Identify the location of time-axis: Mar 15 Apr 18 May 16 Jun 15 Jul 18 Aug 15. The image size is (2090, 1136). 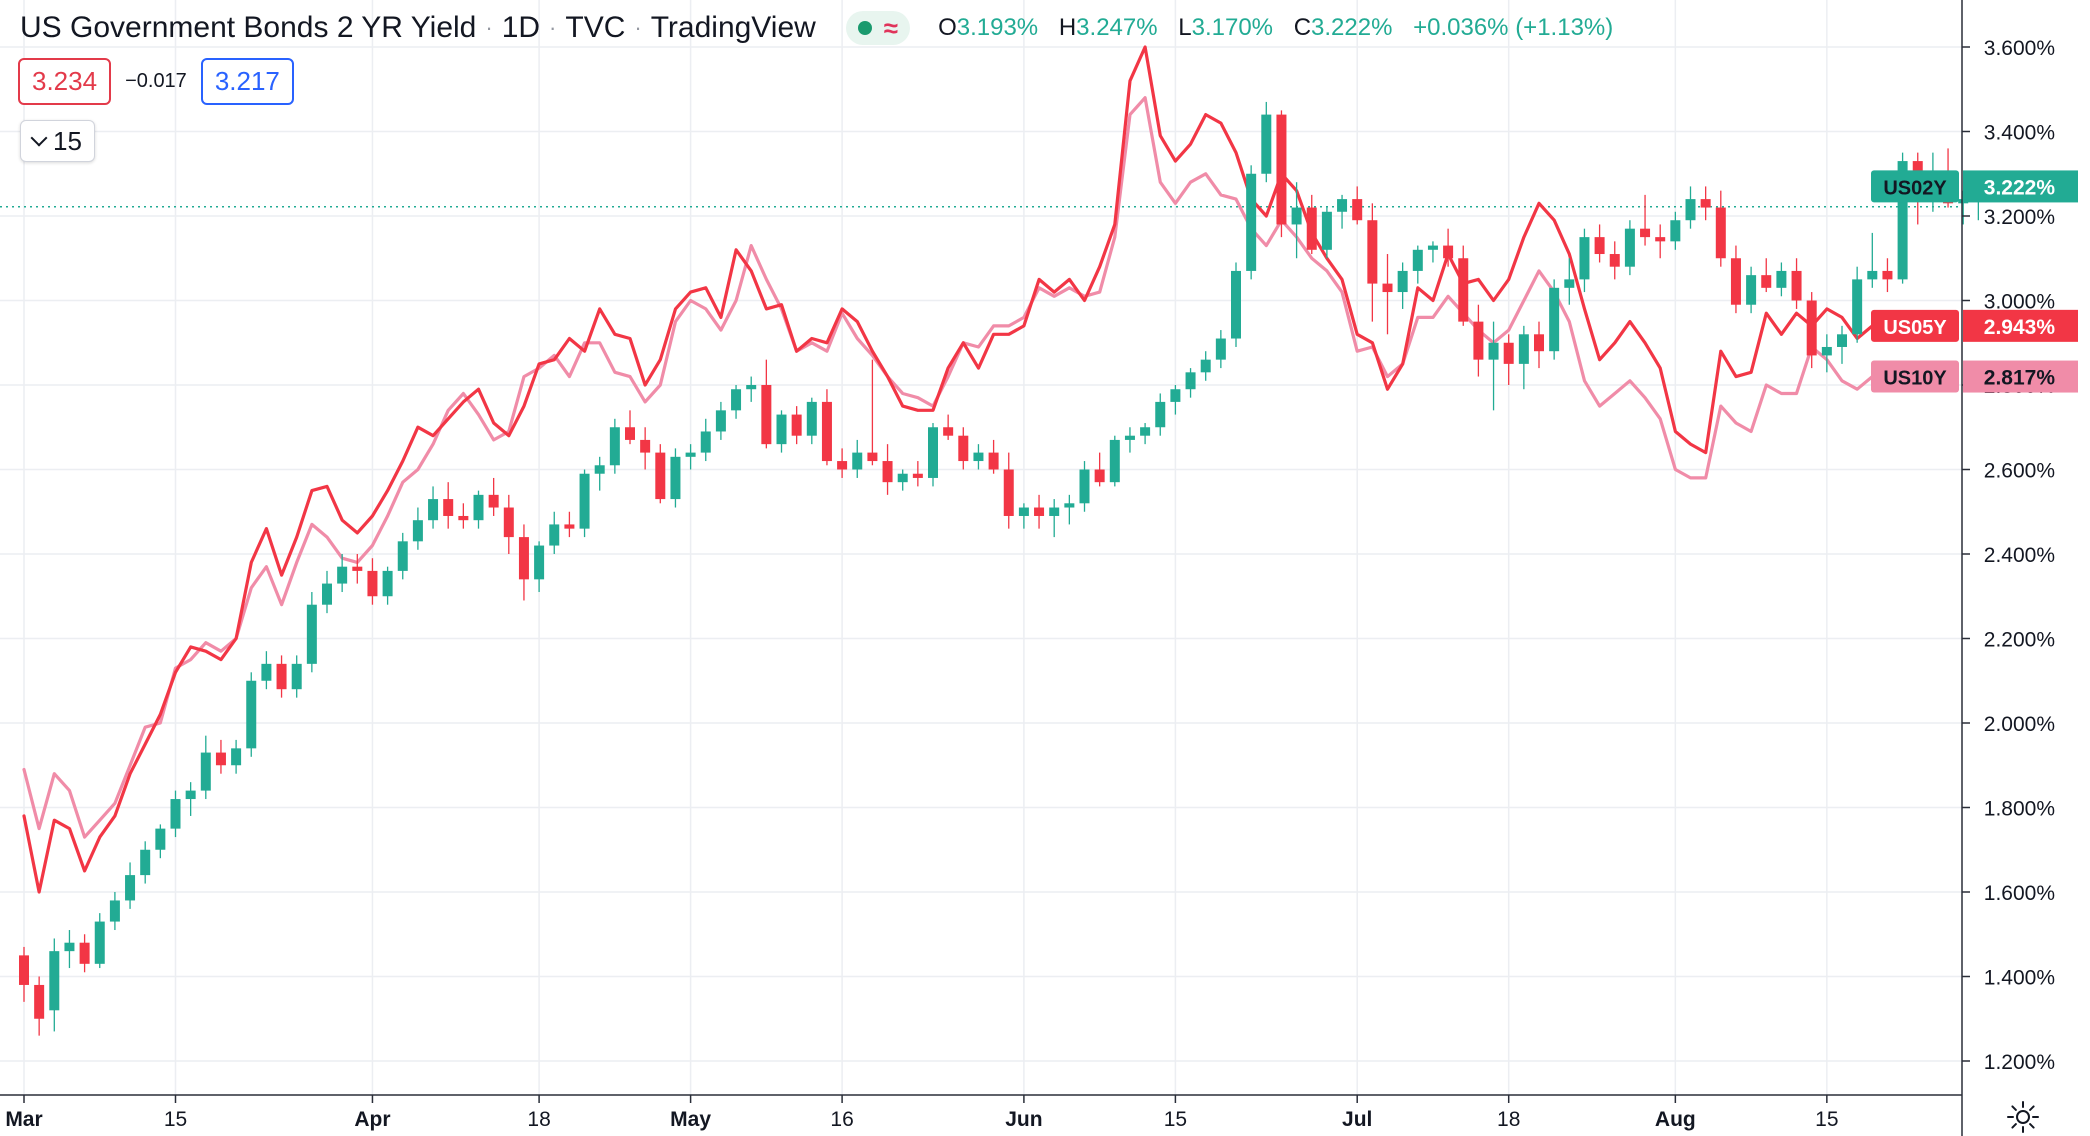
(922, 1113).